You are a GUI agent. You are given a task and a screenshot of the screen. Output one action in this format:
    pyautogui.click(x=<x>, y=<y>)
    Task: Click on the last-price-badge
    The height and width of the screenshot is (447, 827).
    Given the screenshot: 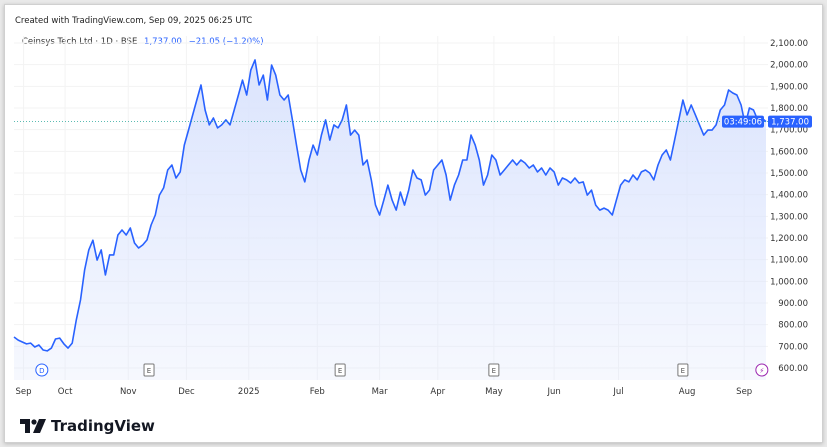 What is the action you would take?
    pyautogui.click(x=790, y=121)
    